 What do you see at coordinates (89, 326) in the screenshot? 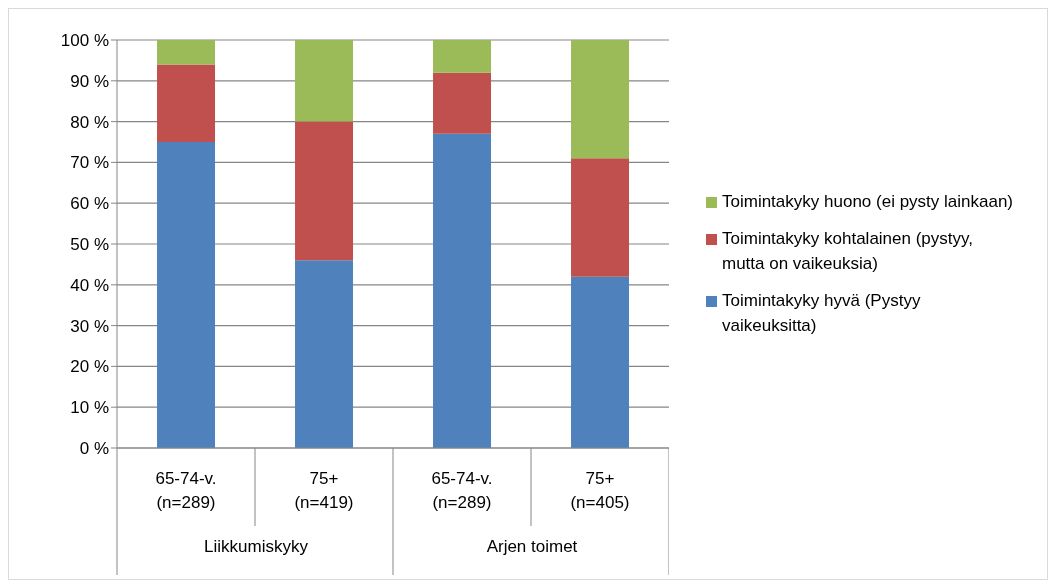
I see `y-tick-label: 30 %` at bounding box center [89, 326].